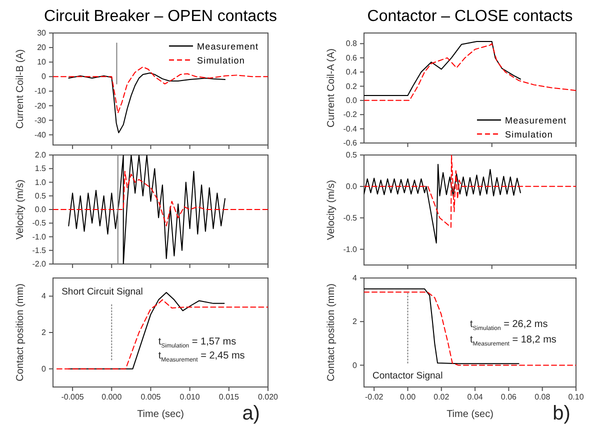  What do you see at coordinates (352, 72) in the screenshot?
I see `y-tick-label: 0.4` at bounding box center [352, 72].